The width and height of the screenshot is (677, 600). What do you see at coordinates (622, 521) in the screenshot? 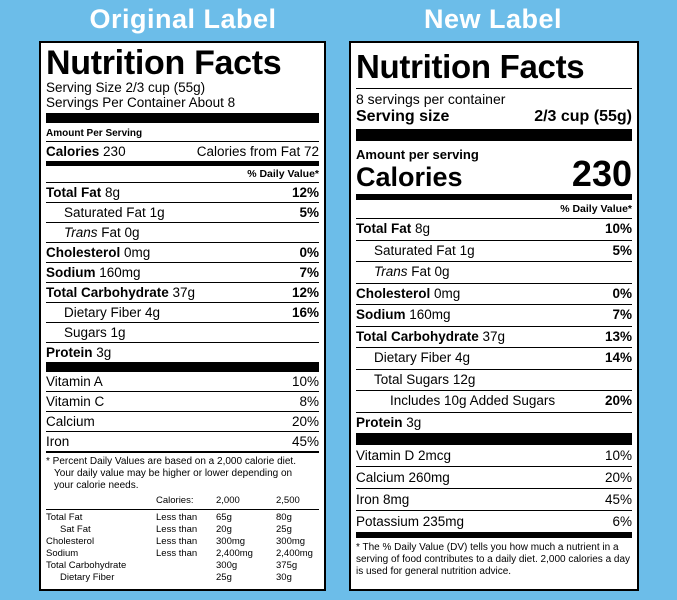
I see `vitamin-dv: 6%` at bounding box center [622, 521].